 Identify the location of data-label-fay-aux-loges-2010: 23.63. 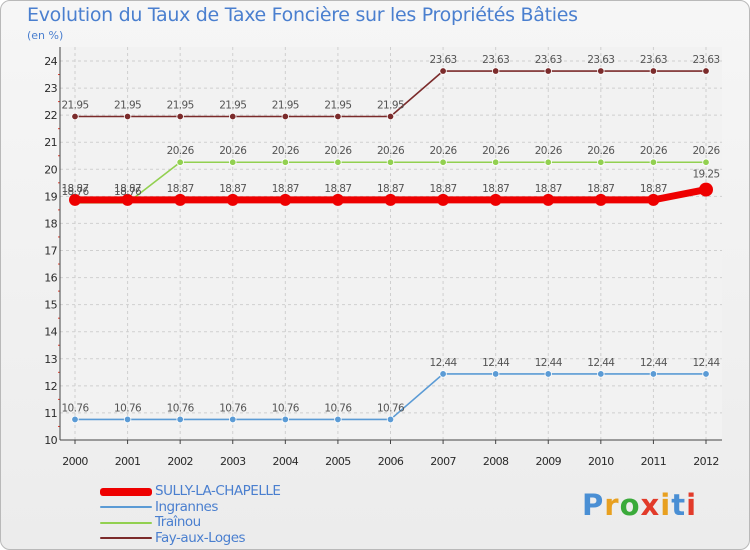
(600, 60).